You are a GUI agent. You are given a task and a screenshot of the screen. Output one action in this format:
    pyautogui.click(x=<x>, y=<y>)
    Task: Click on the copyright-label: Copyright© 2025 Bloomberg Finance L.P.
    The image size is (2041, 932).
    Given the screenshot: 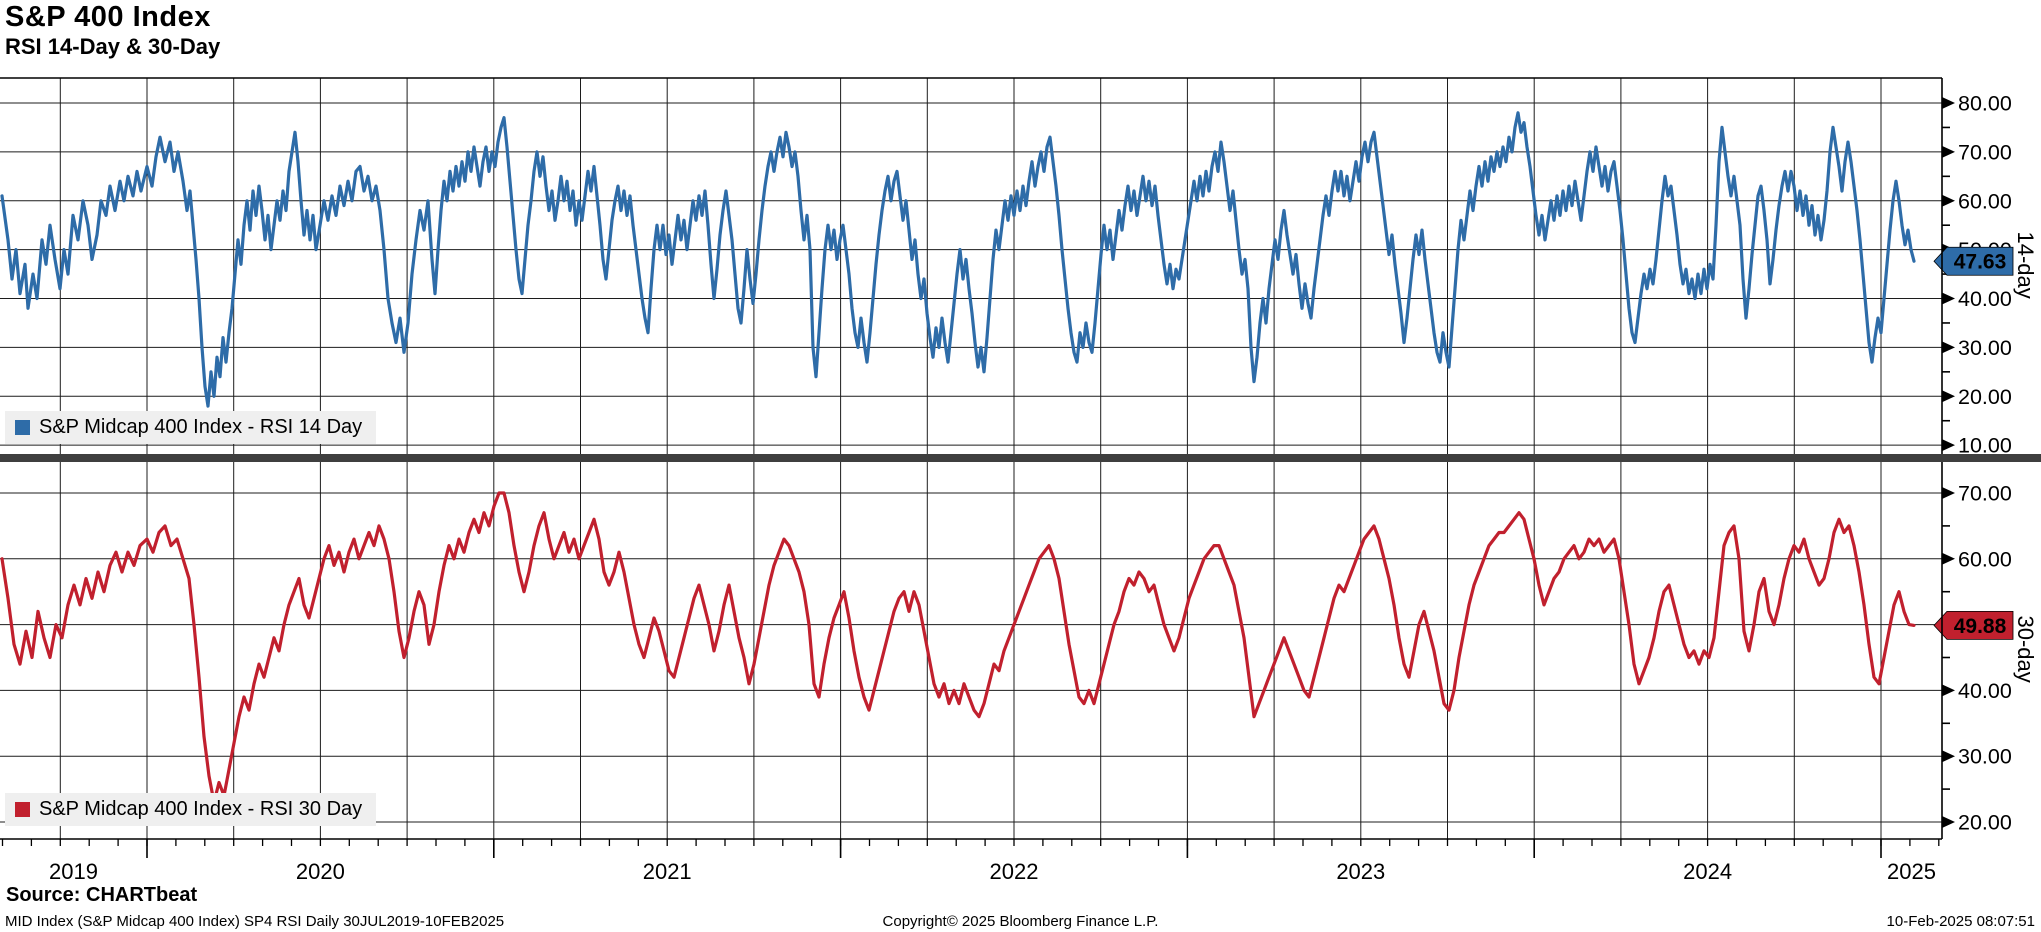 What is the action you would take?
    pyautogui.click(x=1020, y=921)
    